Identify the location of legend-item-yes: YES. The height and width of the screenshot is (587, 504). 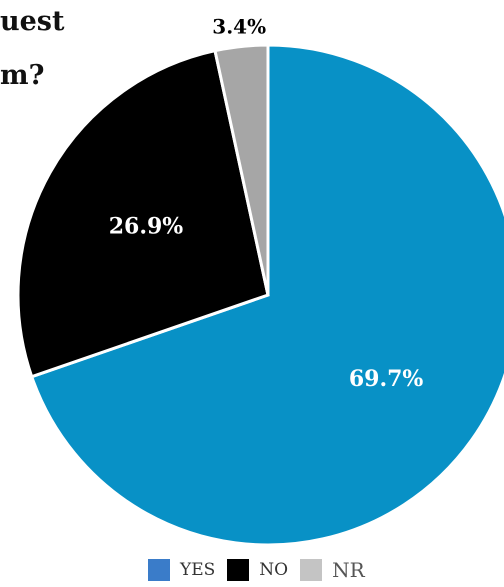
(181, 570).